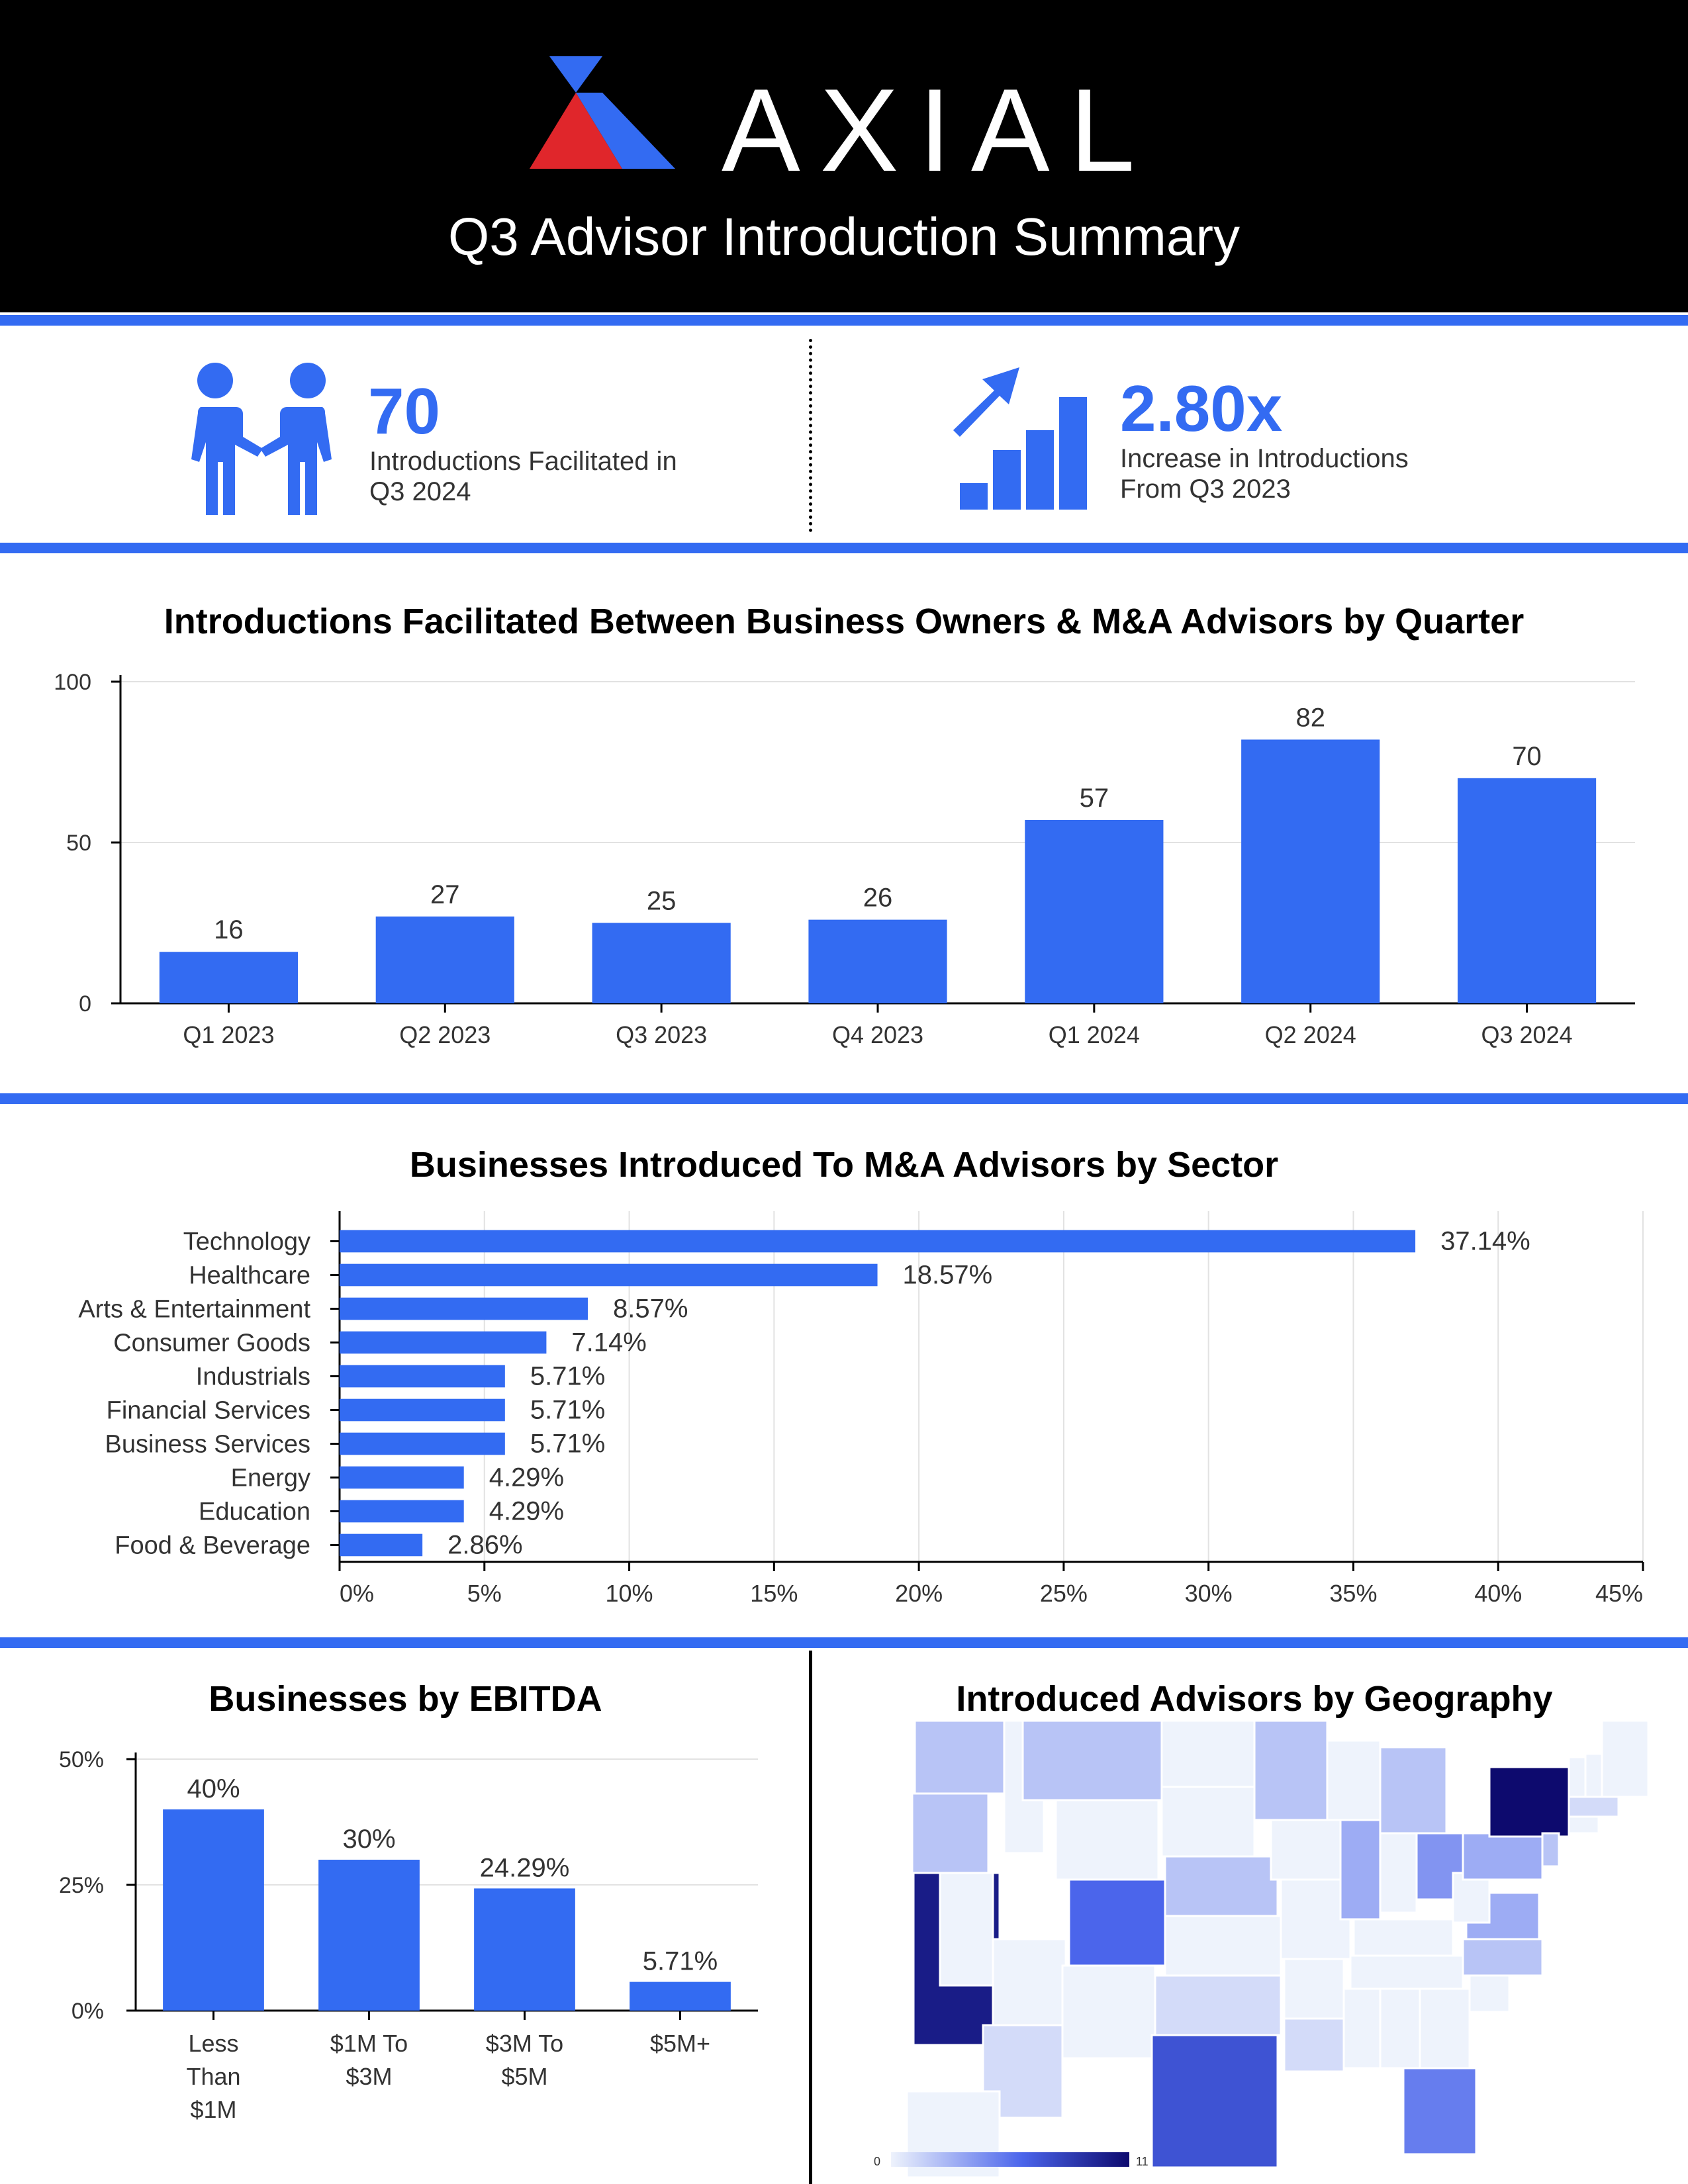 This screenshot has width=1688, height=2184. What do you see at coordinates (1310, 717) in the screenshot?
I see `data-label: 82` at bounding box center [1310, 717].